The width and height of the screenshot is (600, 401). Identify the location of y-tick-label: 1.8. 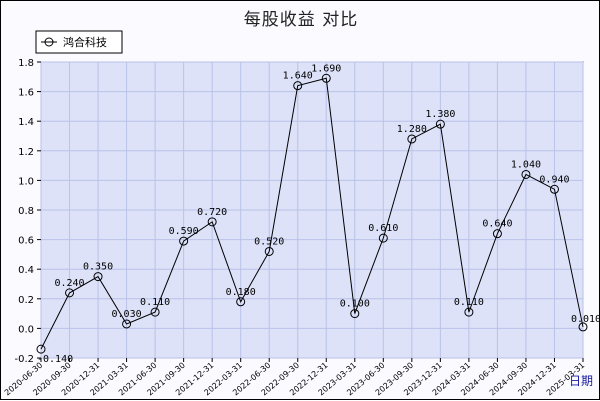
(26, 63).